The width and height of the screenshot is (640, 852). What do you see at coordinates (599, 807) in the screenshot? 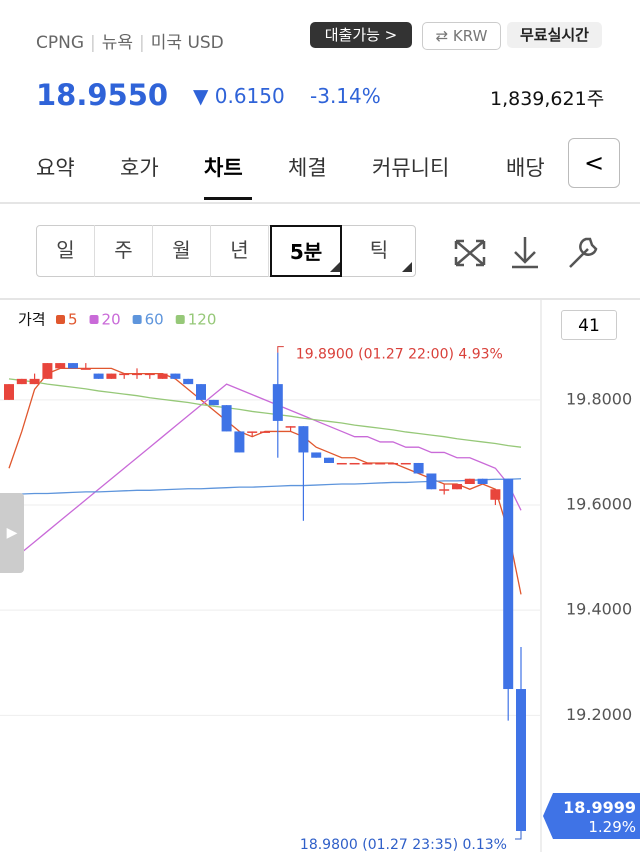
I see `price-tag-price: 18.9999` at bounding box center [599, 807].